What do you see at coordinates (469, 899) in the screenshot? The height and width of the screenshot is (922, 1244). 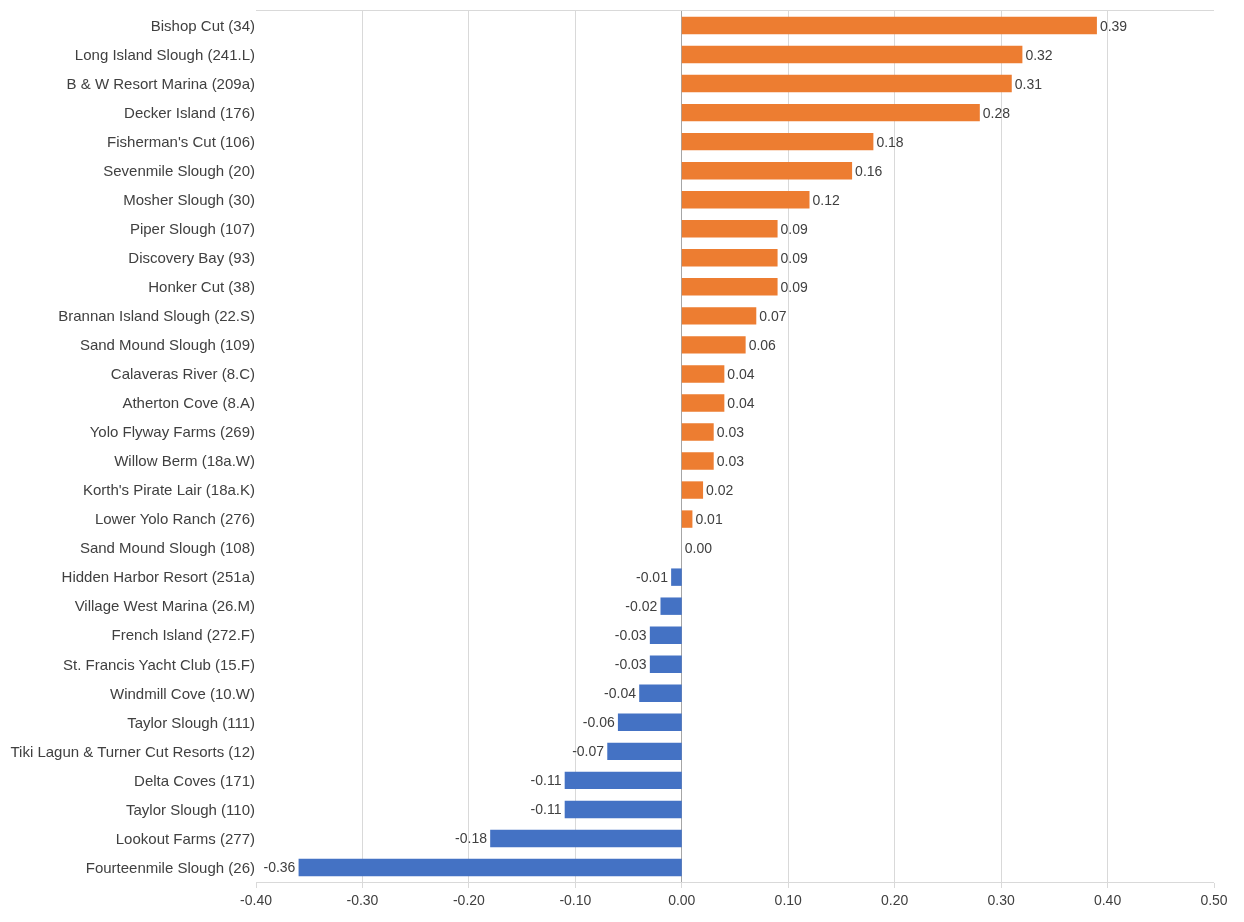 I see `x-tick-label: -0.20` at bounding box center [469, 899].